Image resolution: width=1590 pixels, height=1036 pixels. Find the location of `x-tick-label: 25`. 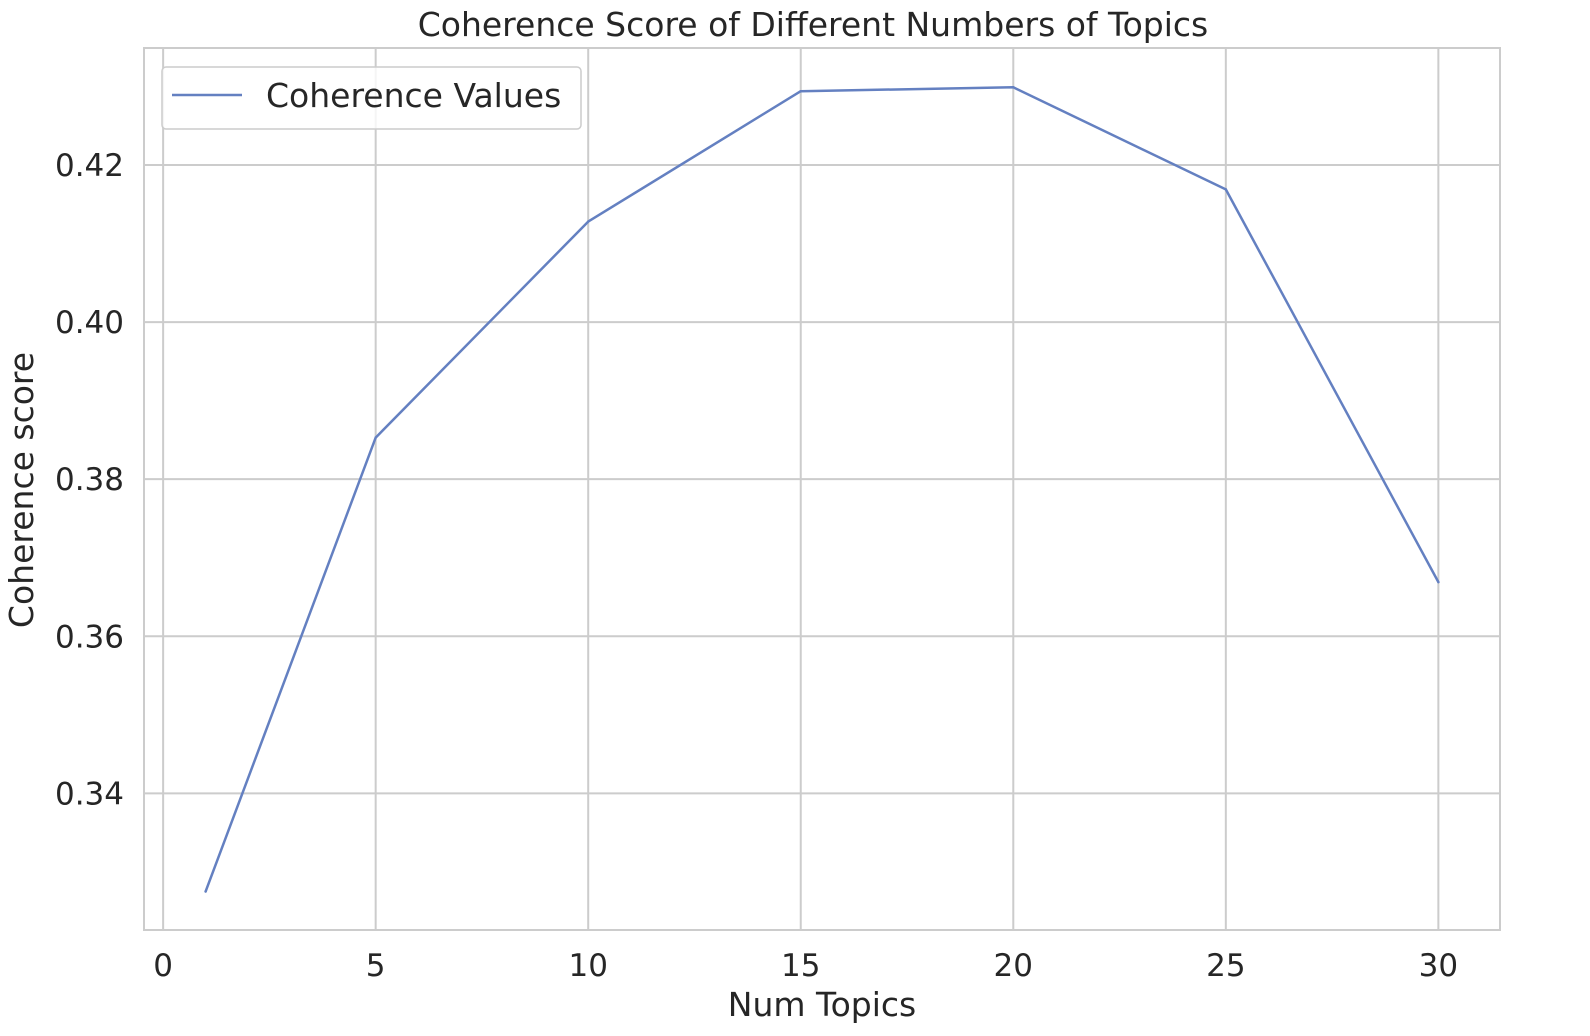

x-tick-label: 25 is located at coordinates (1225, 966).